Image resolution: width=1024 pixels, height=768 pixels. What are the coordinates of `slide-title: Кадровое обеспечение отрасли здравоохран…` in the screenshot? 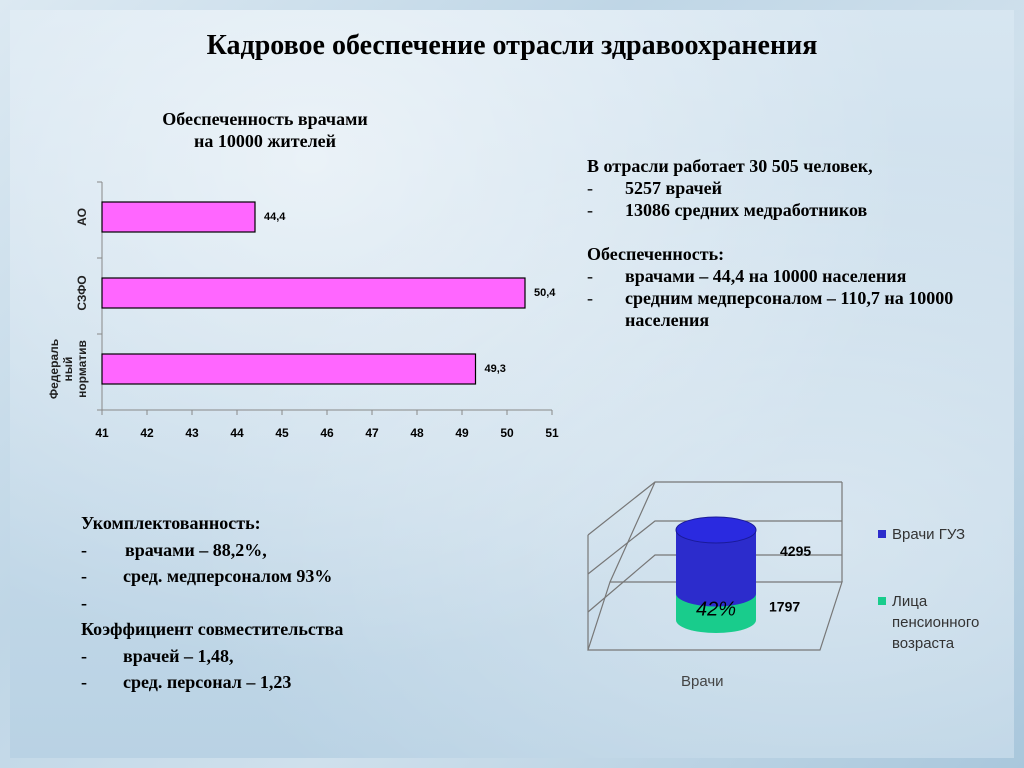 It's located at (512, 45).